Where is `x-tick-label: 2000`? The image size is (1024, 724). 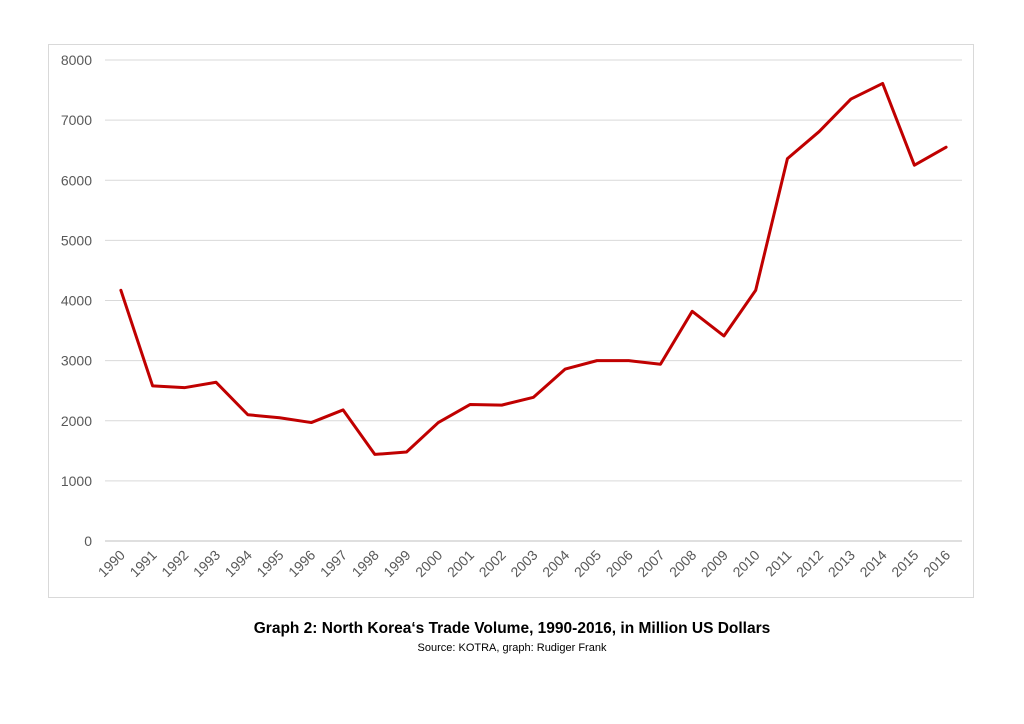 x-tick-label: 2000 is located at coordinates (428, 563).